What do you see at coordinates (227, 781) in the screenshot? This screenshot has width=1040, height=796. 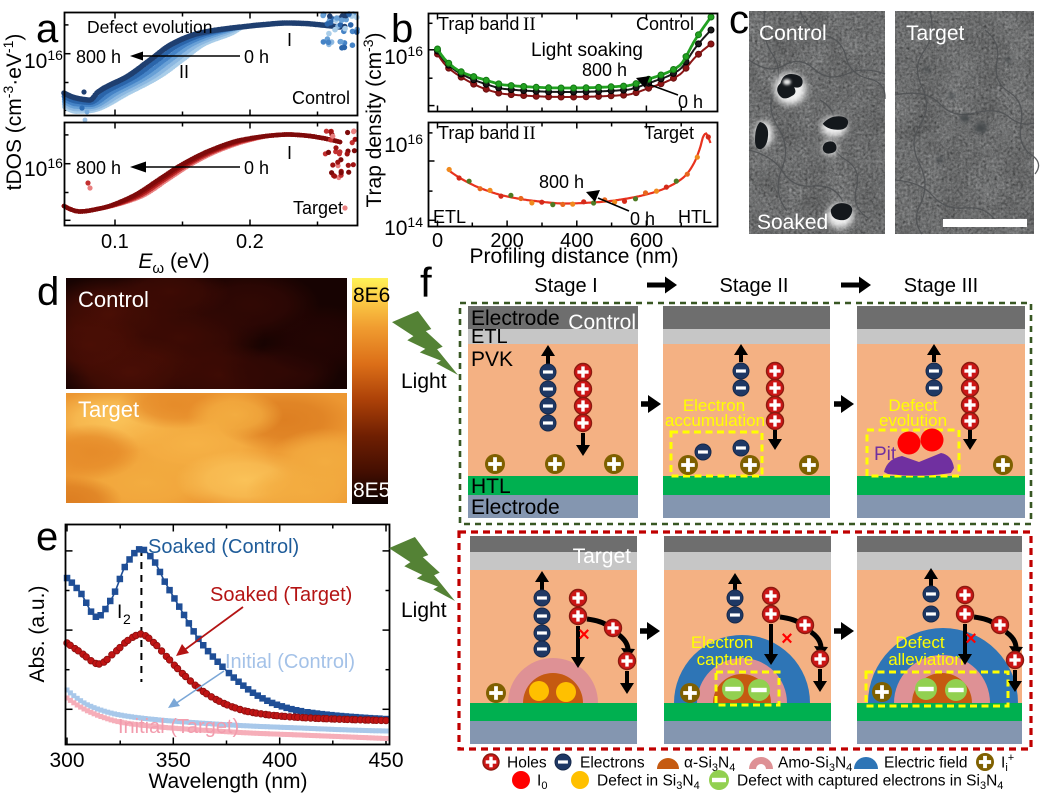 I see `svg-text: Wavelength (nm)` at bounding box center [227, 781].